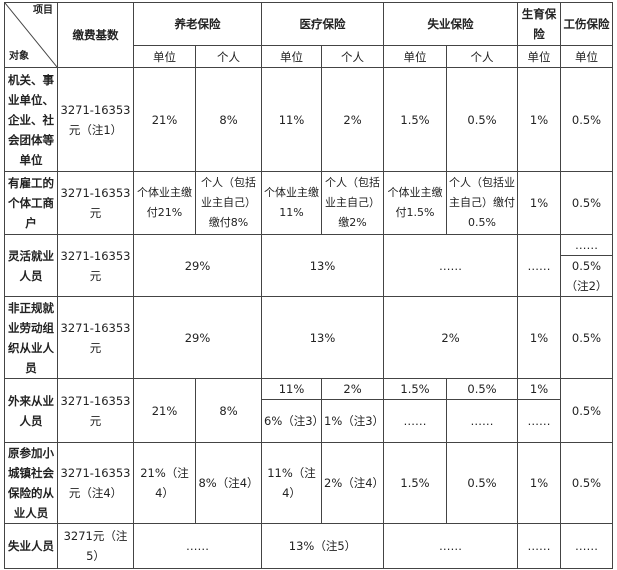 The image size is (617, 570). I want to click on cell-pension-unit: 21%（注4）, so click(164, 483).